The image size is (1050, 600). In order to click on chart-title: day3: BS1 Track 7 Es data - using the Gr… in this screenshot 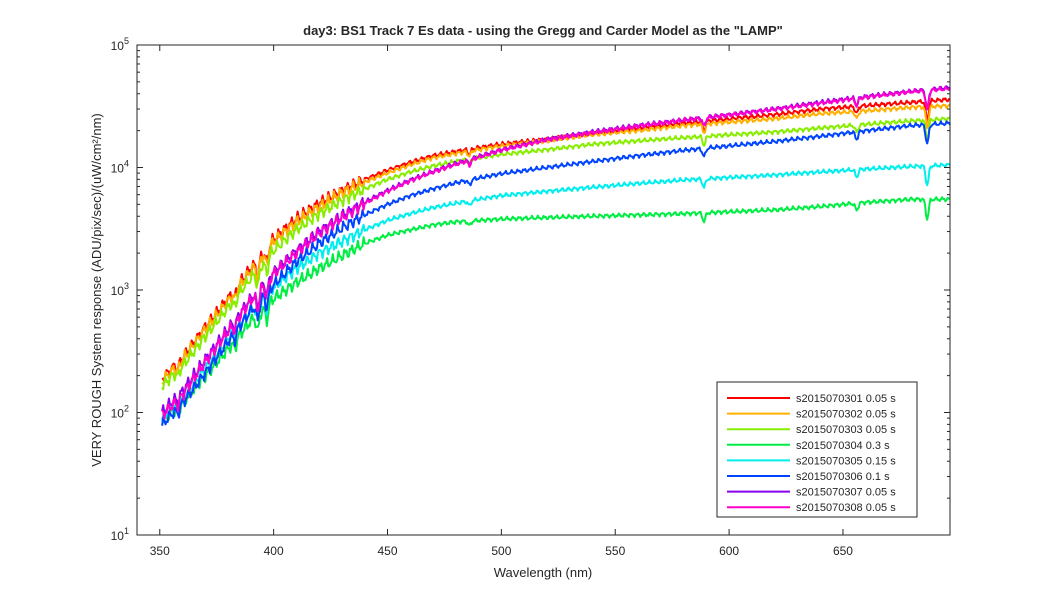, I will do `click(543, 30)`.